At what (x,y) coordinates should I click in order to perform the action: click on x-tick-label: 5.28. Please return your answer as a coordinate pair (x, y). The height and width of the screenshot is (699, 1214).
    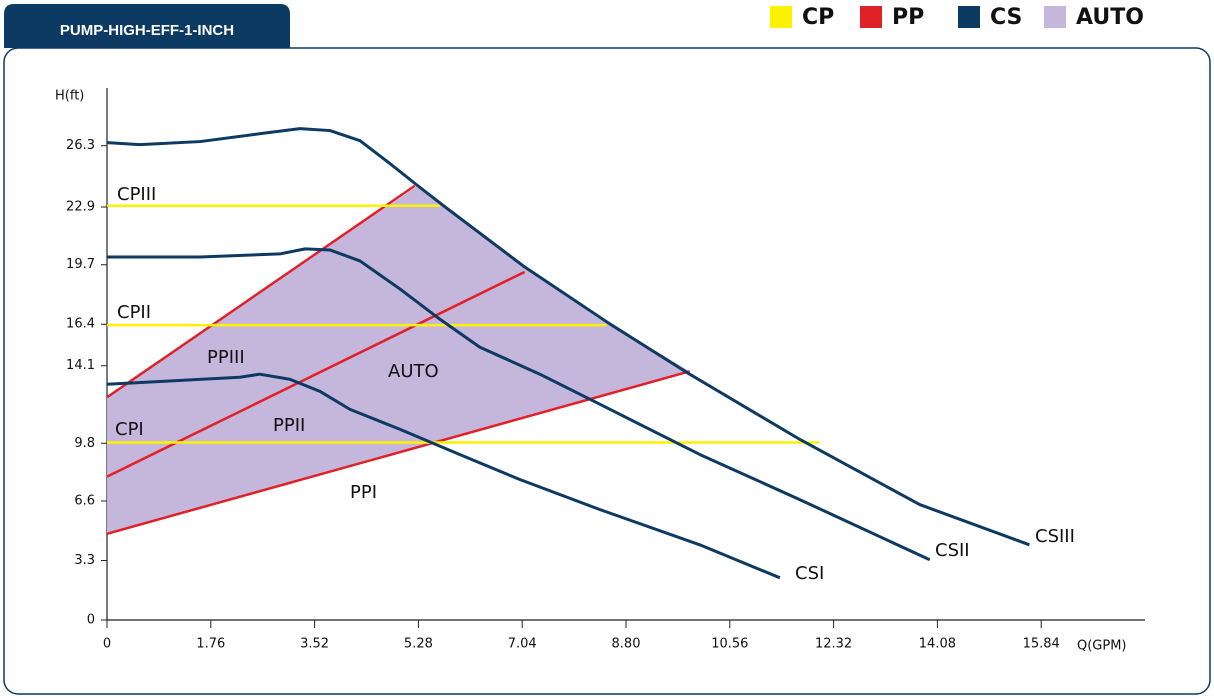
    Looking at the image, I should click on (418, 644).